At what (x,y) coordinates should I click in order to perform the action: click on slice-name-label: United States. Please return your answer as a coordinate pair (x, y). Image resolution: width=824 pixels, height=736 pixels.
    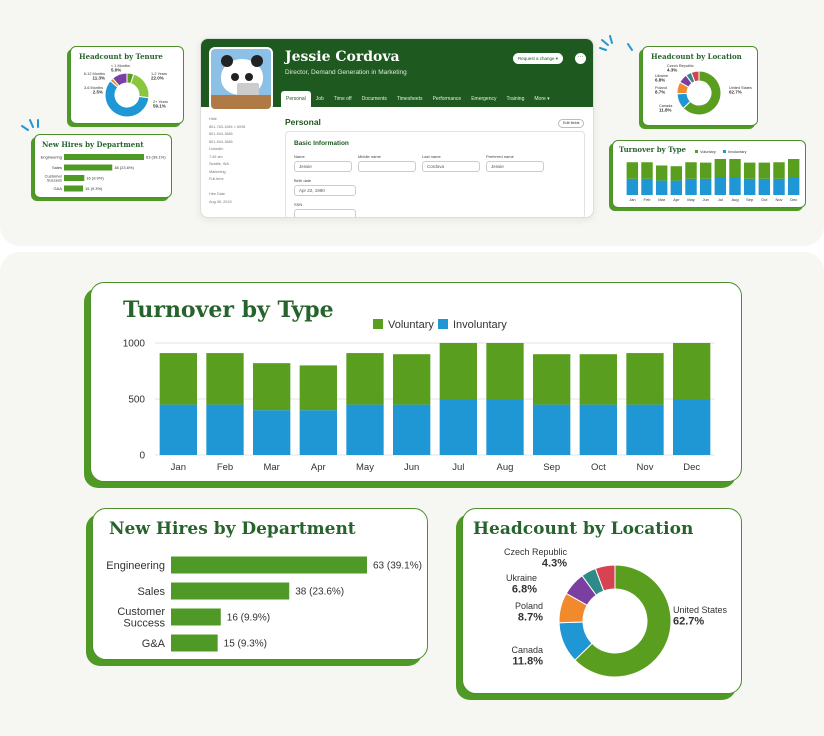
    Looking at the image, I should click on (700, 610).